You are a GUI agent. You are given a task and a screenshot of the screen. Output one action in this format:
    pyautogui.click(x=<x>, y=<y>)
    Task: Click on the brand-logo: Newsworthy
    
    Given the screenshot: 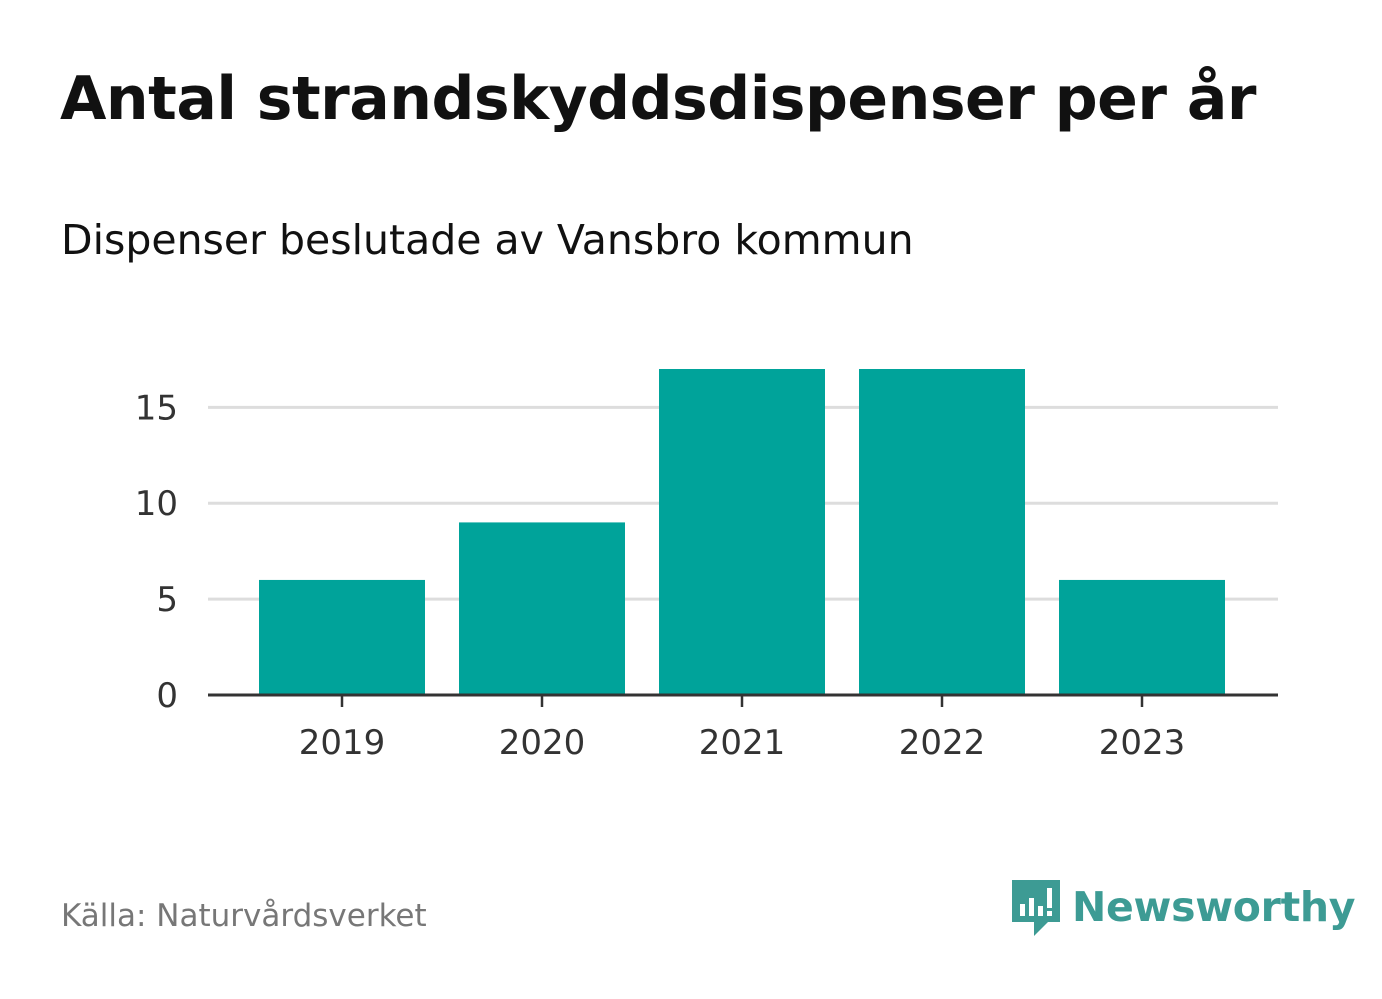 What is the action you would take?
    pyautogui.click(x=1182, y=907)
    